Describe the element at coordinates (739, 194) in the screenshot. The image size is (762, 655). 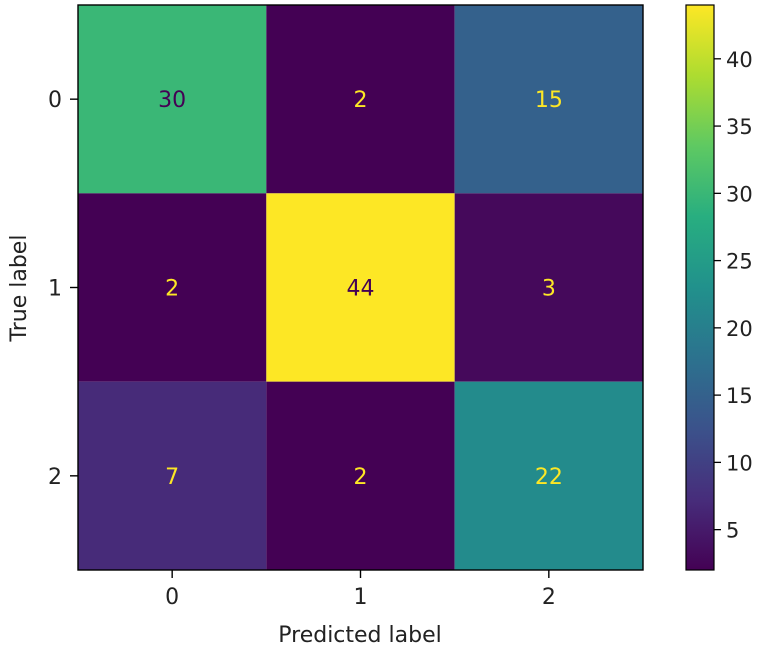
I see `colorbar-tick-label-5: 30` at that location.